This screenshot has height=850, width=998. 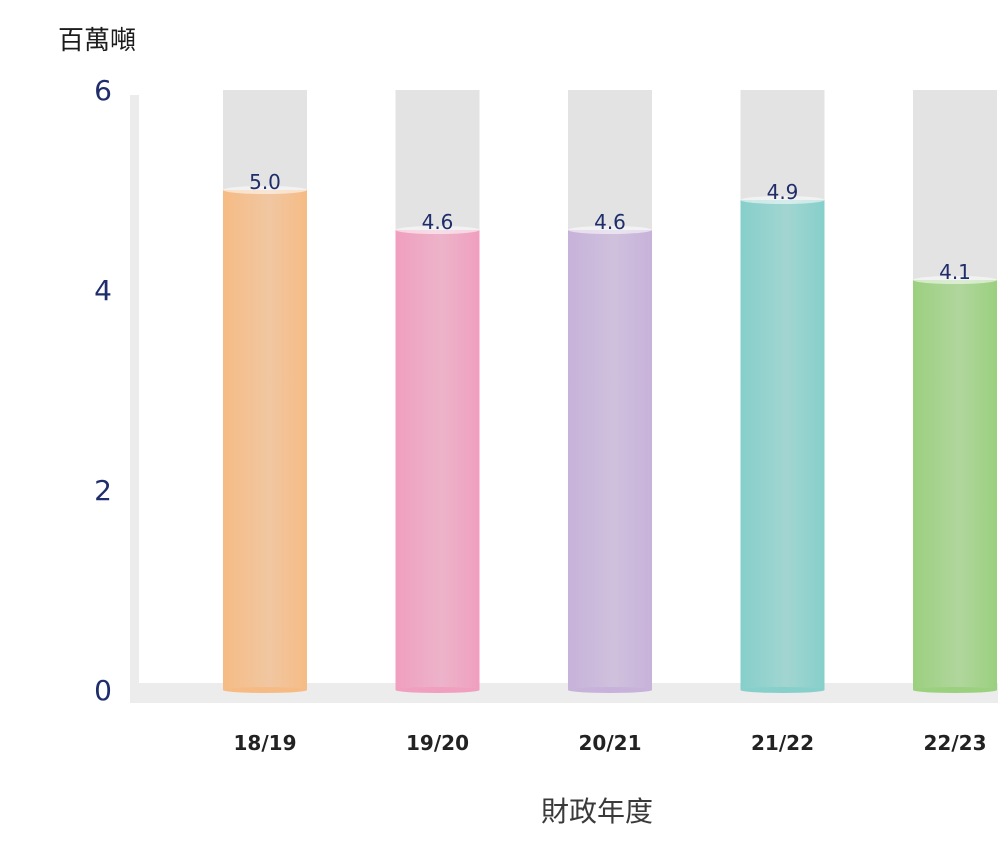 I want to click on bar-value-label: 4.9, so click(x=783, y=192).